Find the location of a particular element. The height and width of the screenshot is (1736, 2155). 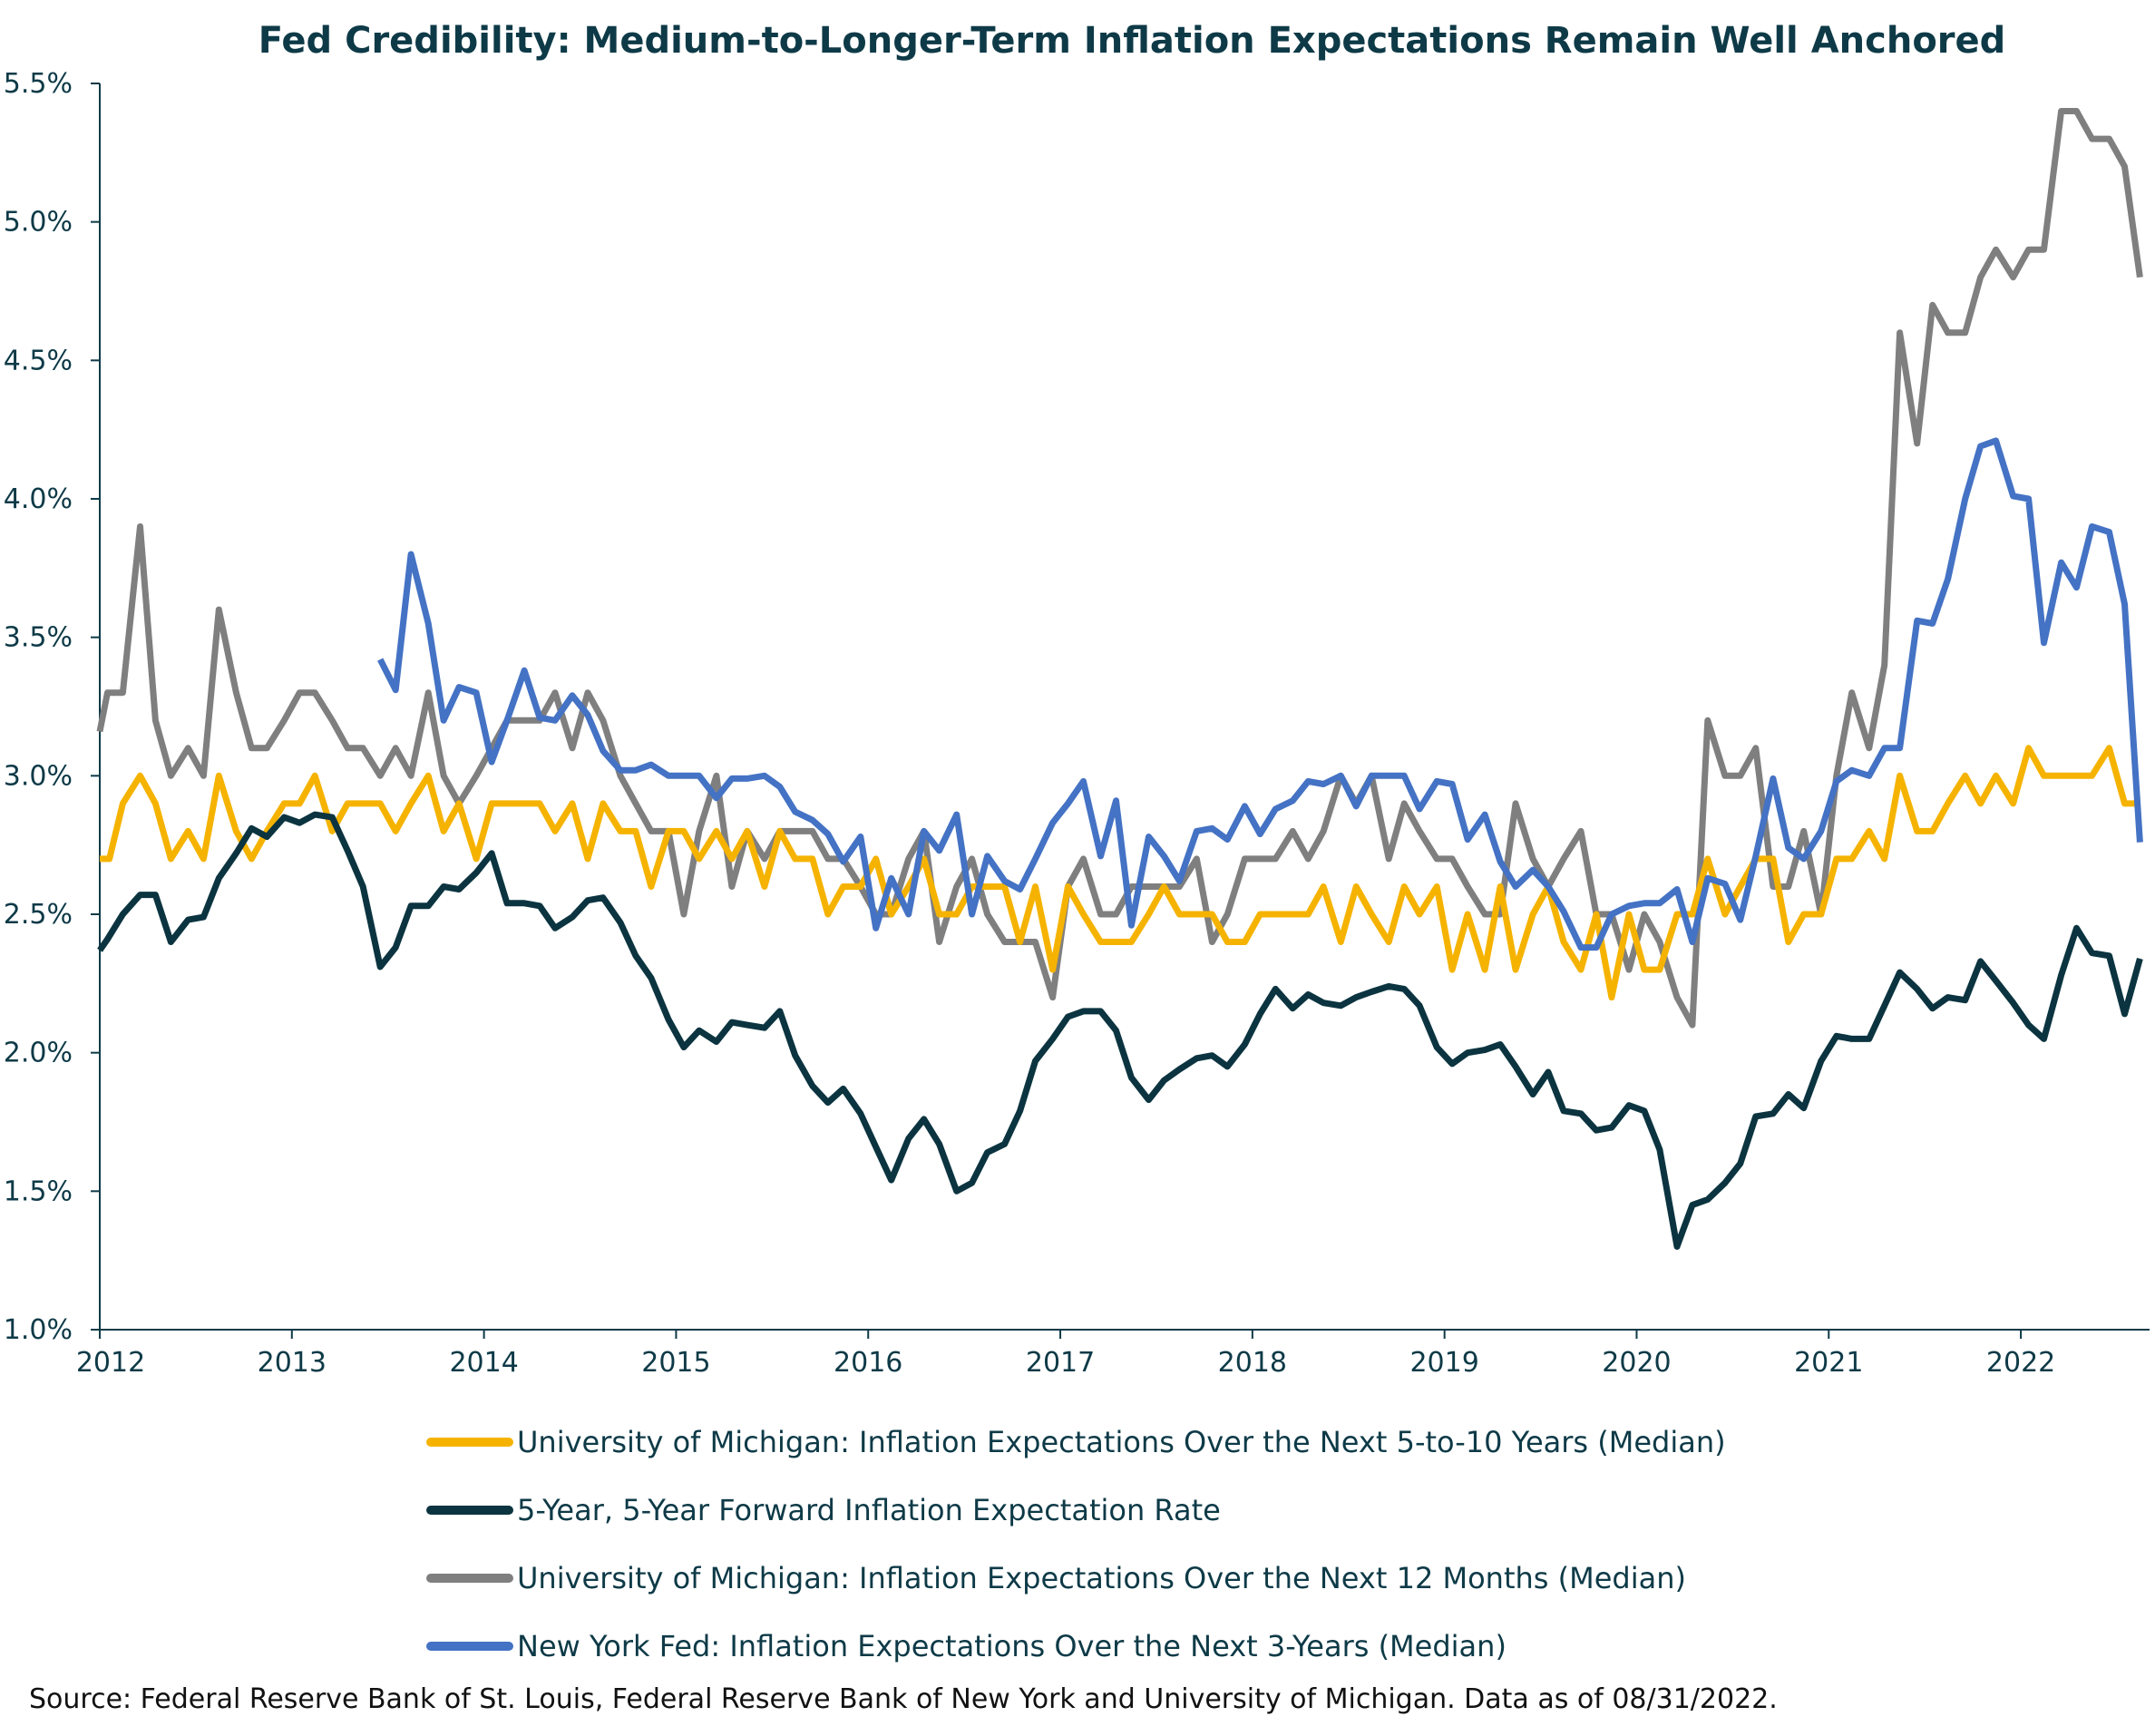

y-tick-label: 4.0% is located at coordinates (38, 499).